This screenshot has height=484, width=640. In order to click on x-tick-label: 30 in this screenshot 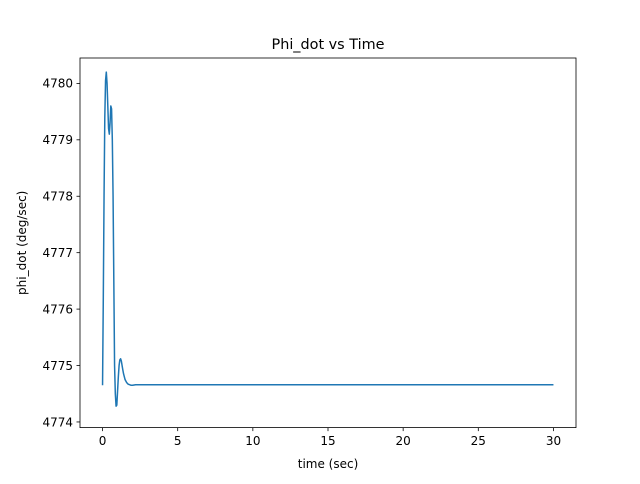, I will do `click(553, 441)`.